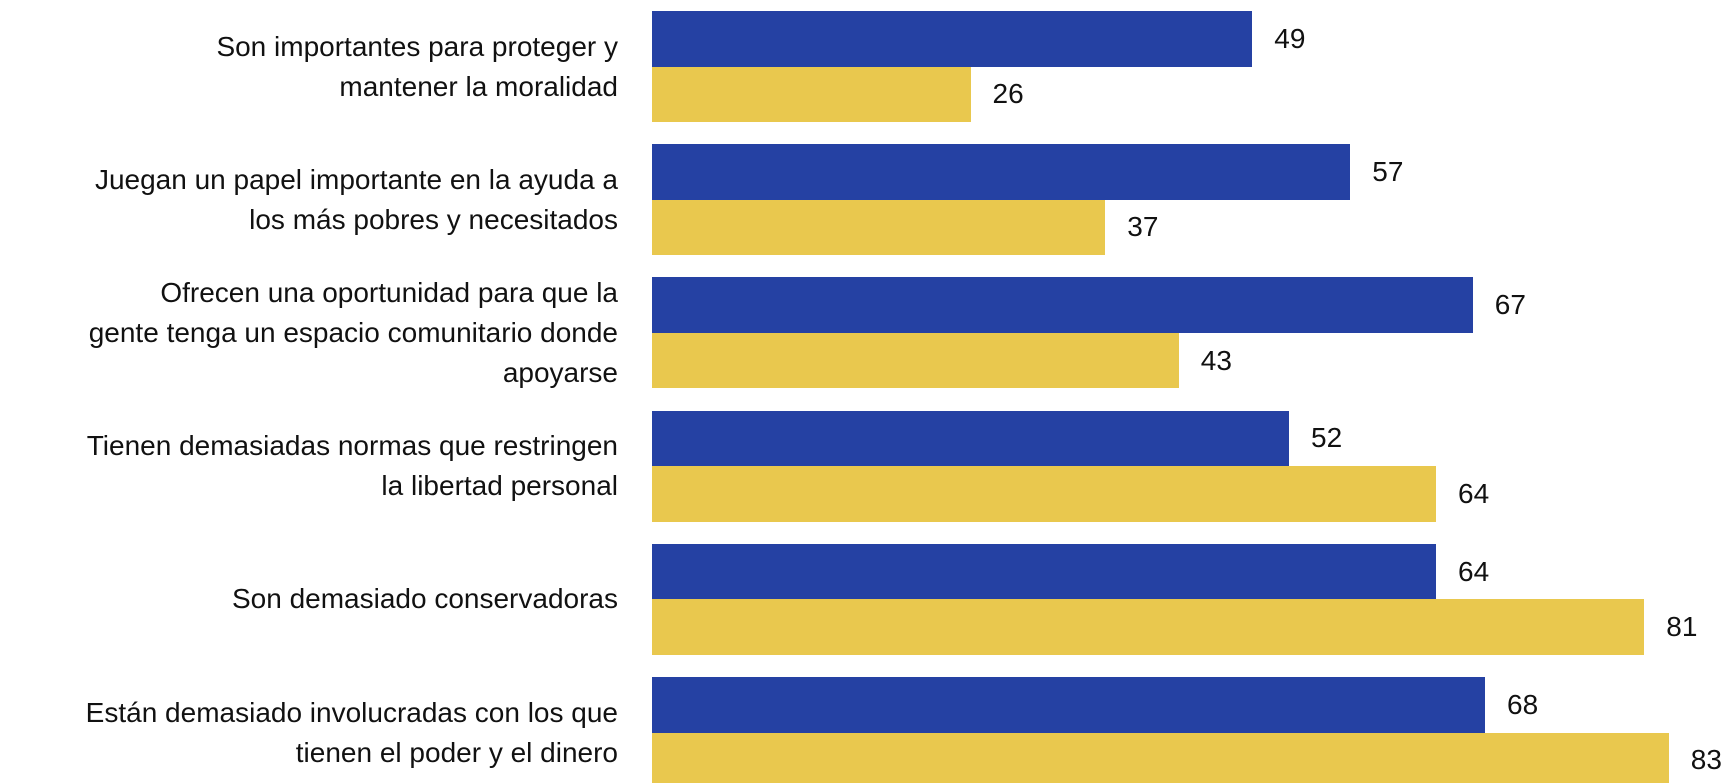 The height and width of the screenshot is (783, 1731). Describe the element at coordinates (1706, 760) in the screenshot. I see `value-label: 83` at that location.